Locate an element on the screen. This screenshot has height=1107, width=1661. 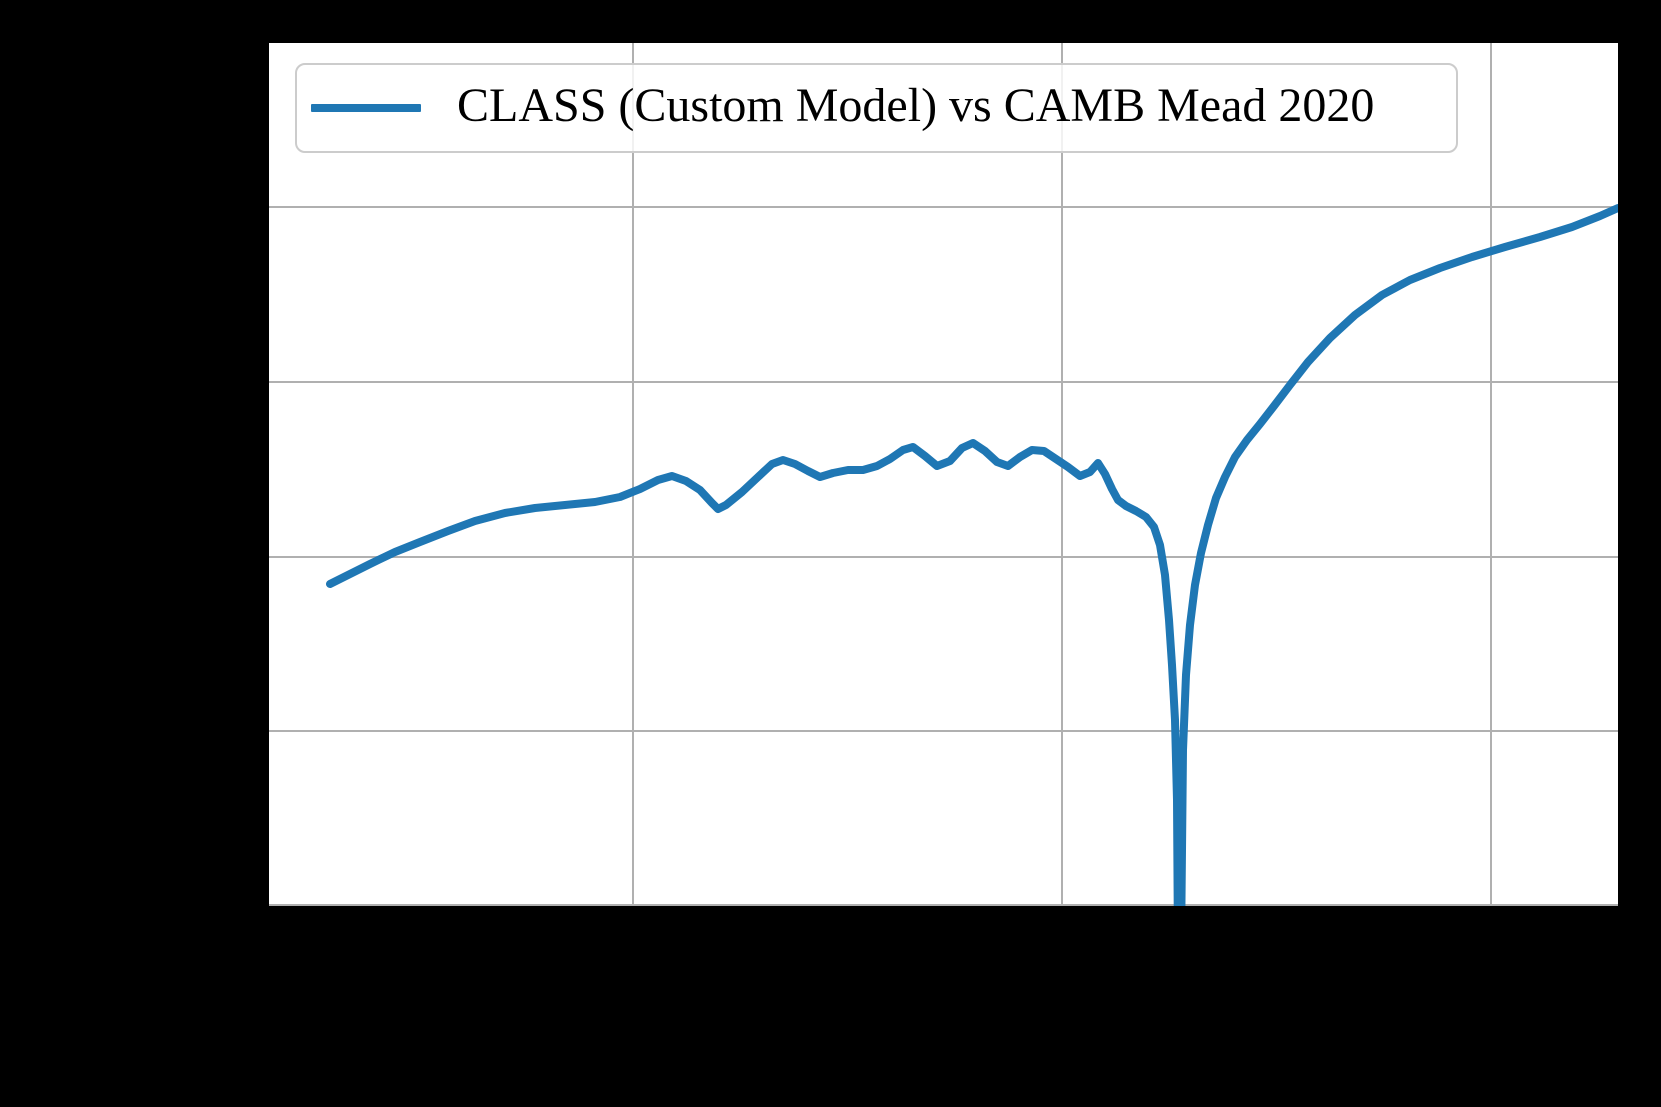
legend: CLASS (Custom Model) vs CAMB Mead 2020 is located at coordinates (876, 108).